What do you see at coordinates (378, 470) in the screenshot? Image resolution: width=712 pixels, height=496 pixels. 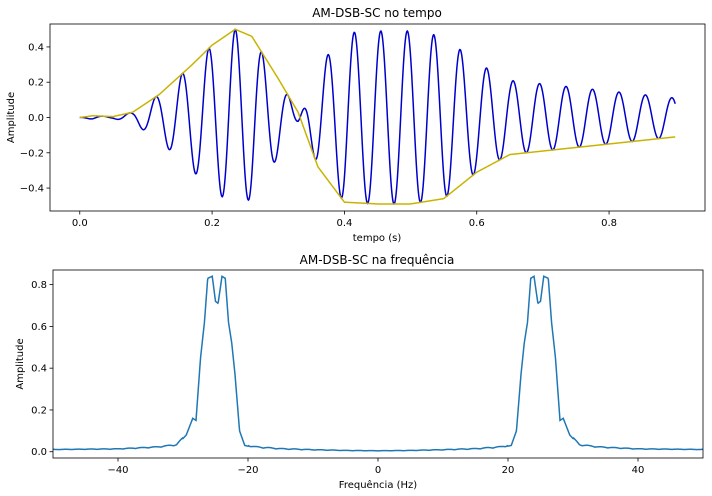 I see `x-tick-label: 0` at bounding box center [378, 470].